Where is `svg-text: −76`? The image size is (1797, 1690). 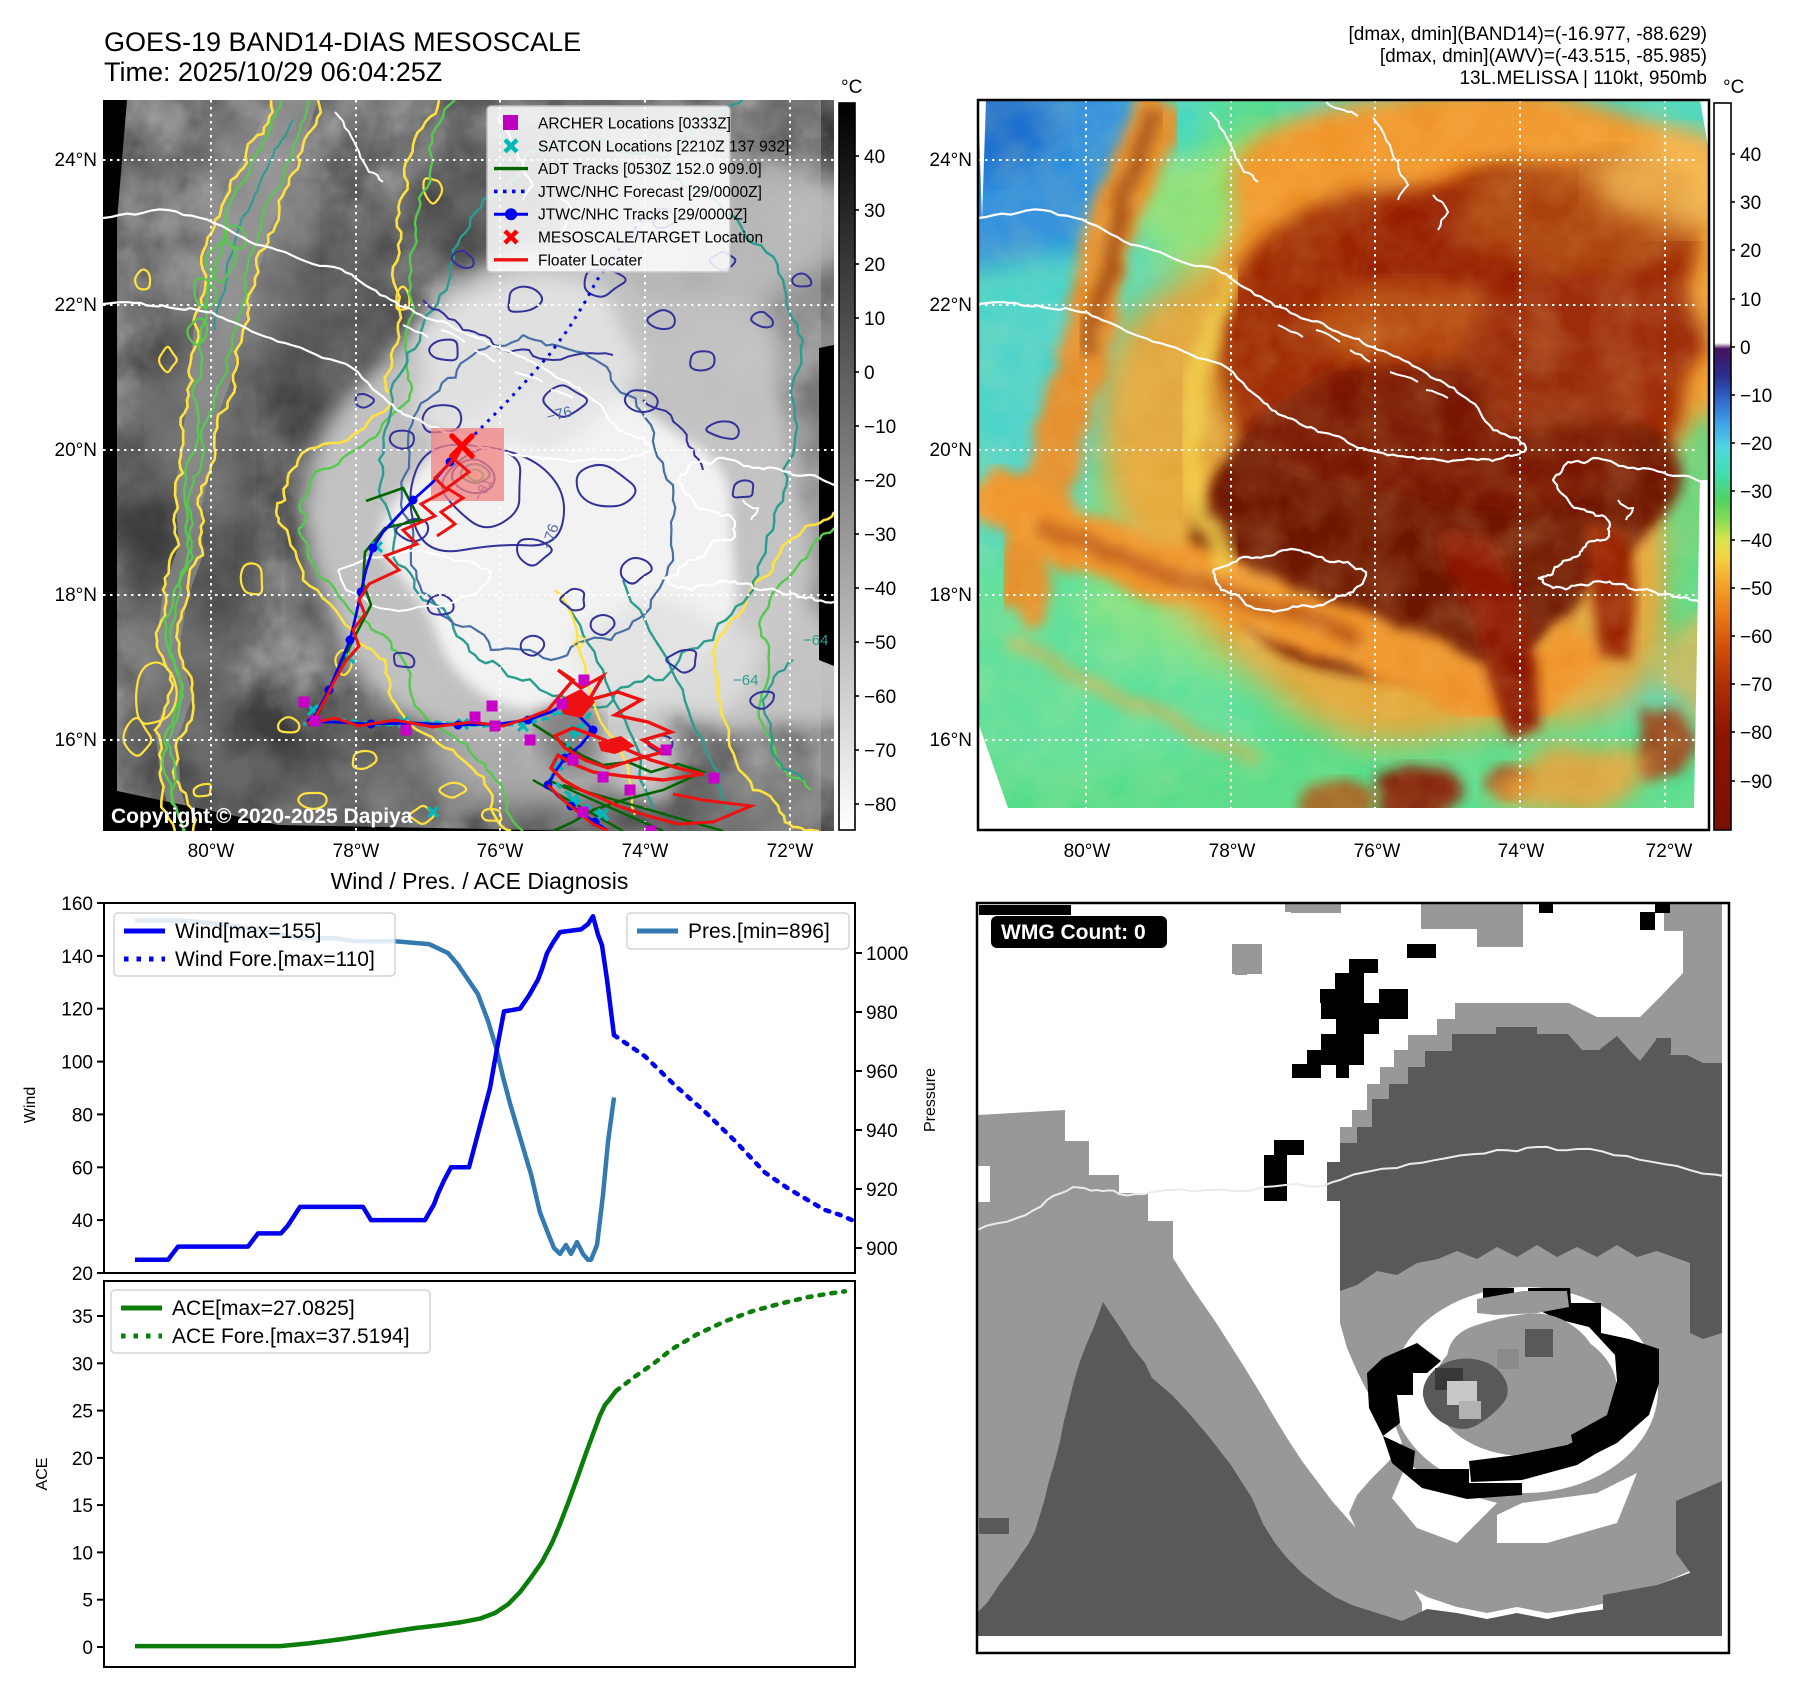
svg-text: −76 is located at coordinates (559, 414).